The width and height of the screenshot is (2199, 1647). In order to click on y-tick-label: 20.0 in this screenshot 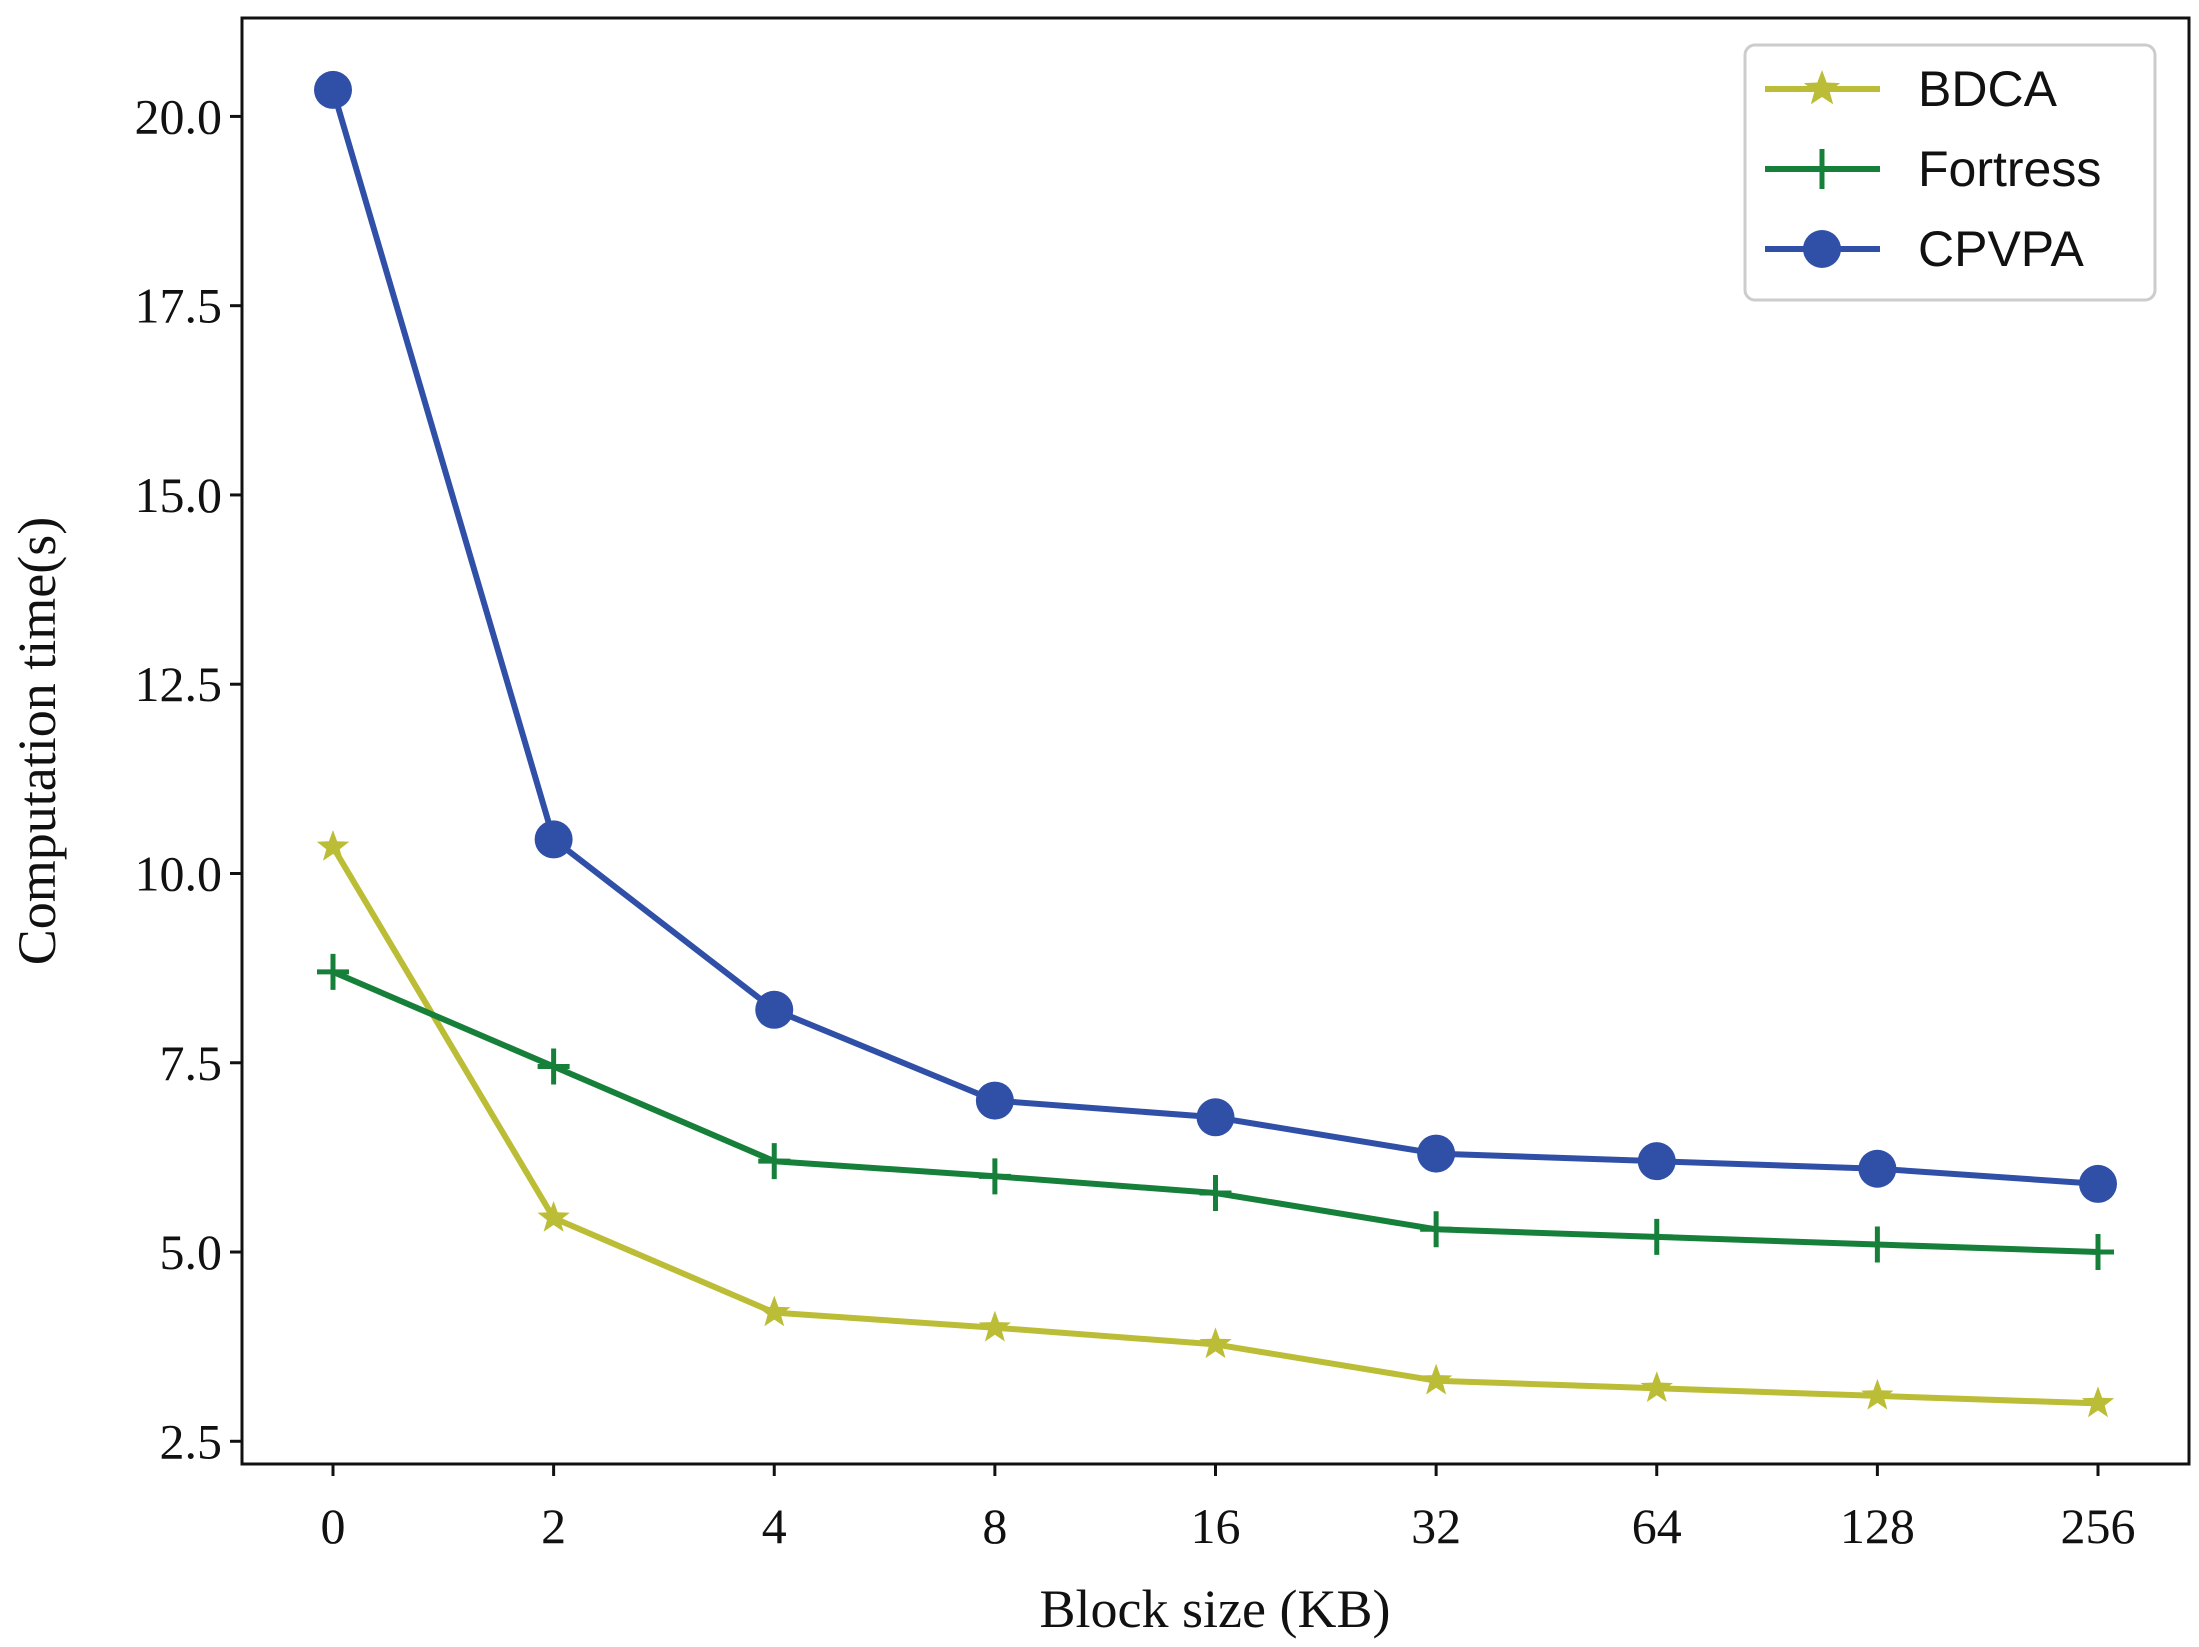, I will do `click(179, 116)`.